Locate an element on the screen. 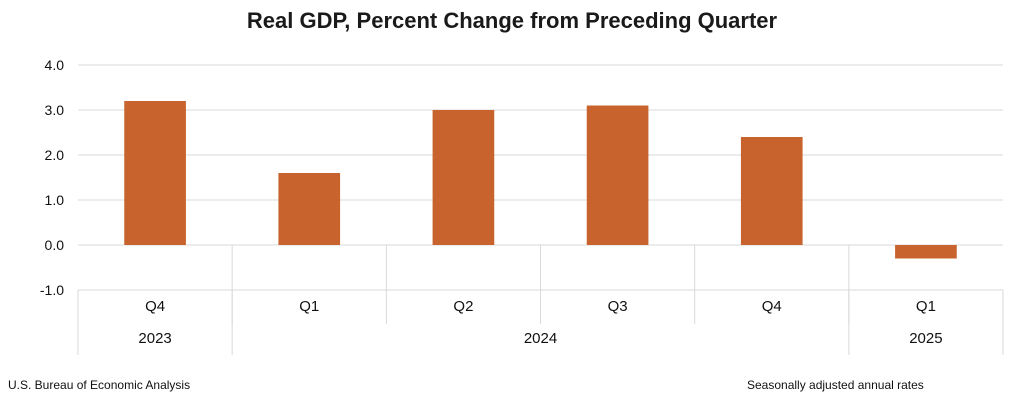  y-tick-label: 0.0 is located at coordinates (55, 245).